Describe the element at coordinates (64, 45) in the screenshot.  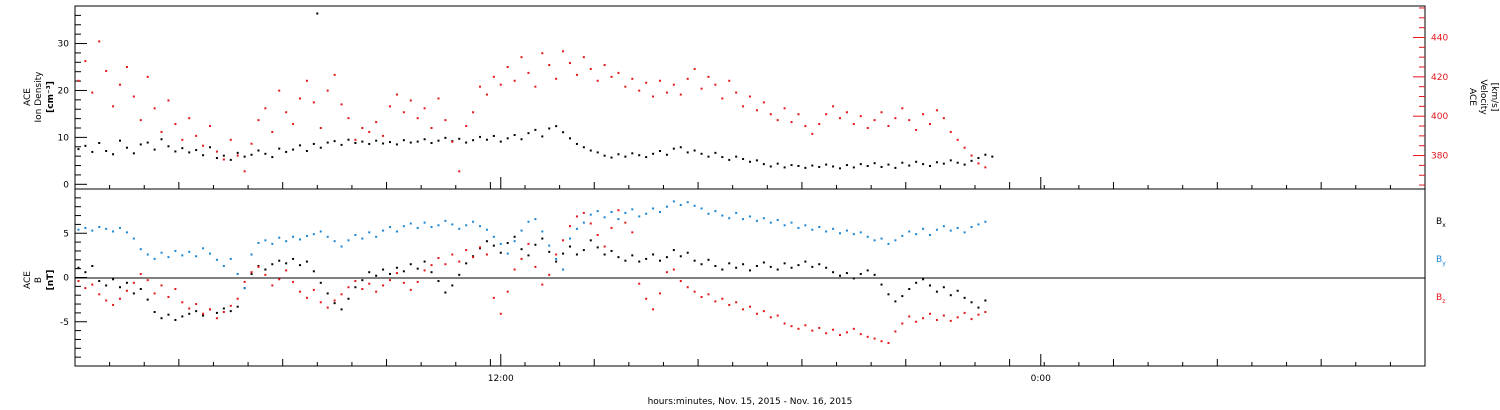
I see `top-left-tick-label: 30` at that location.